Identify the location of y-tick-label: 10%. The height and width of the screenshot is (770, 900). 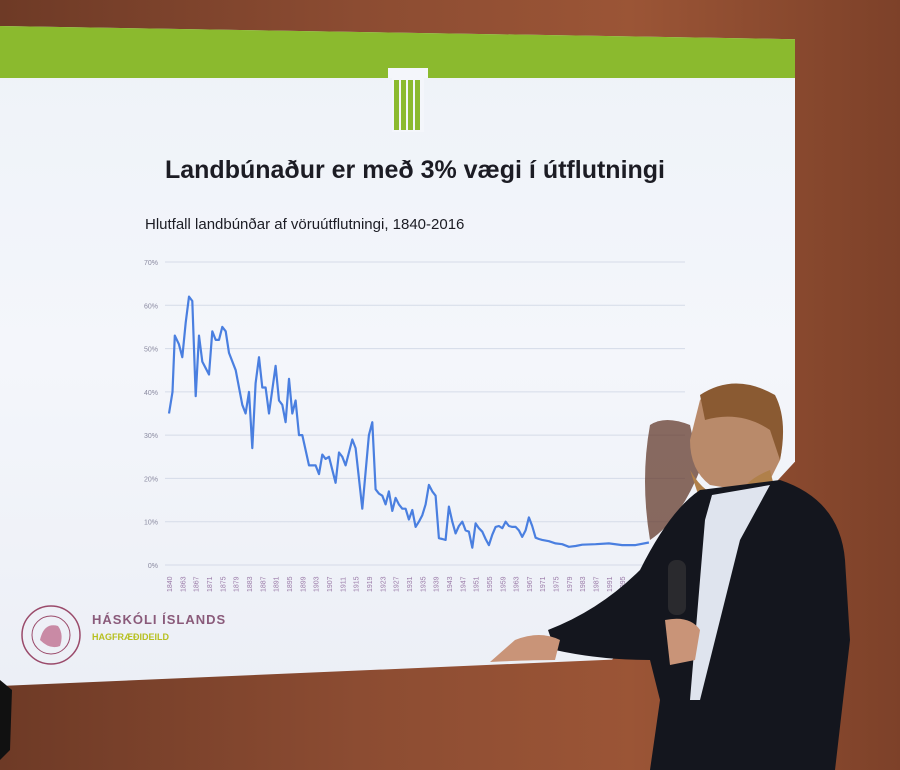
(151, 523).